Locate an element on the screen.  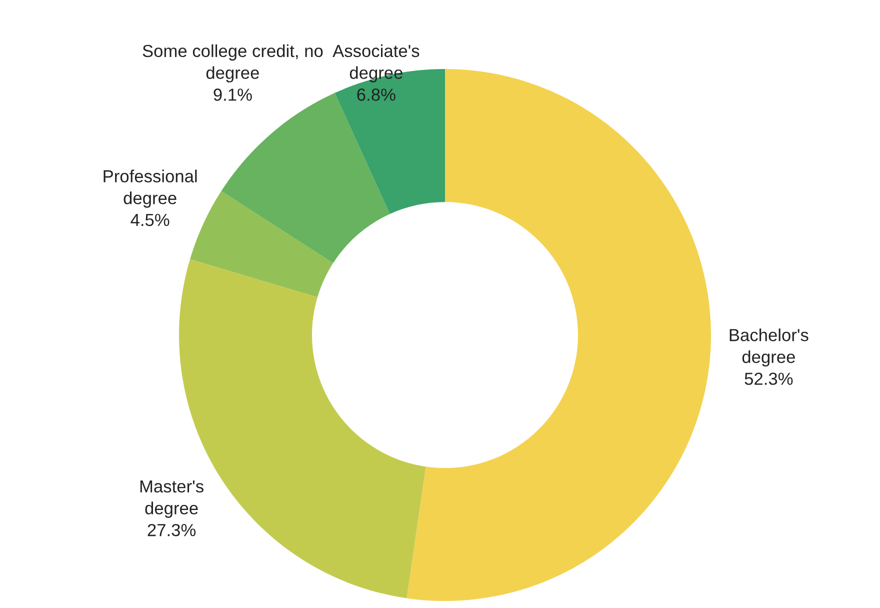
slice-label: Associate's degree is located at coordinates (376, 63).